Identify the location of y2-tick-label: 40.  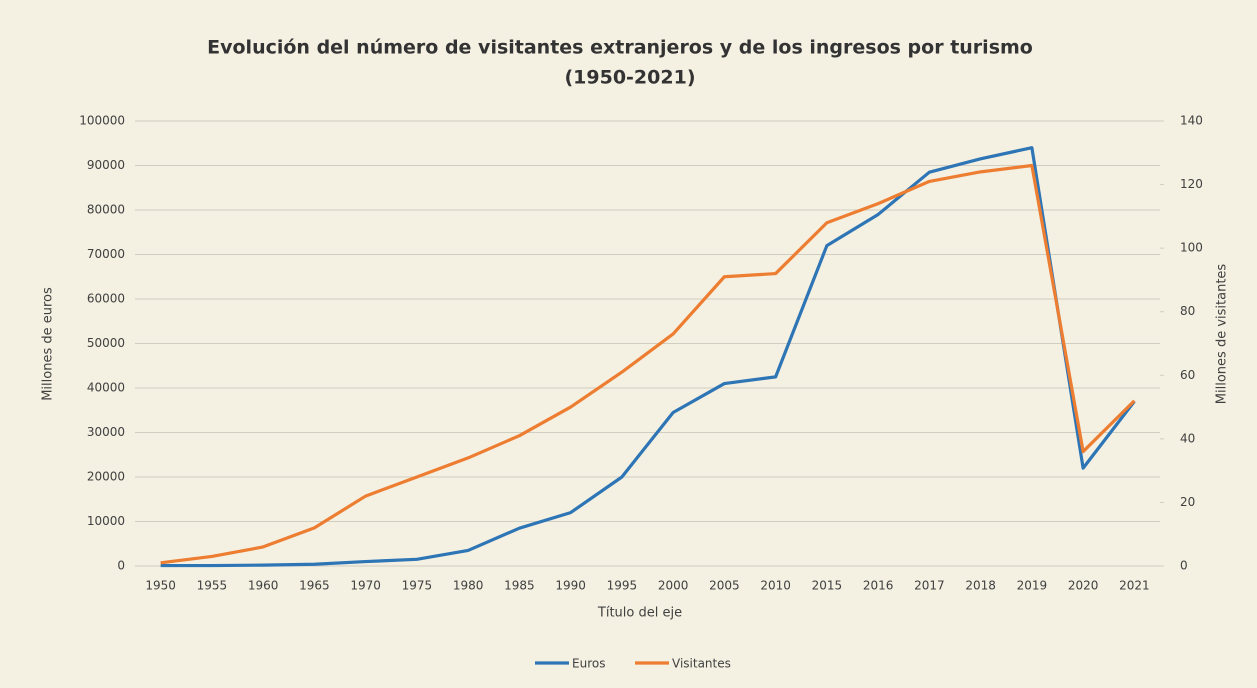
(1187, 438).